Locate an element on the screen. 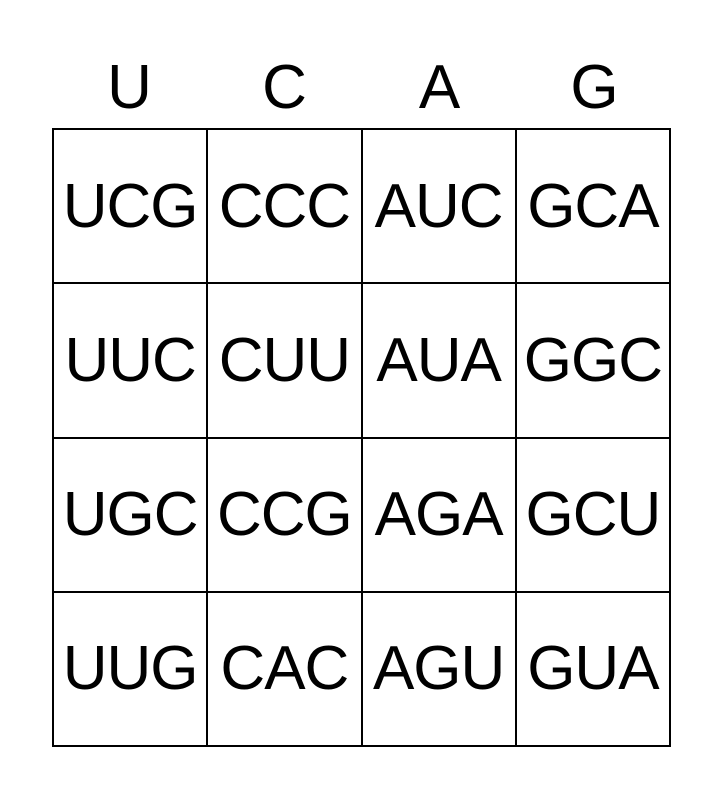  bingo-cell: UUG is located at coordinates (130, 668).